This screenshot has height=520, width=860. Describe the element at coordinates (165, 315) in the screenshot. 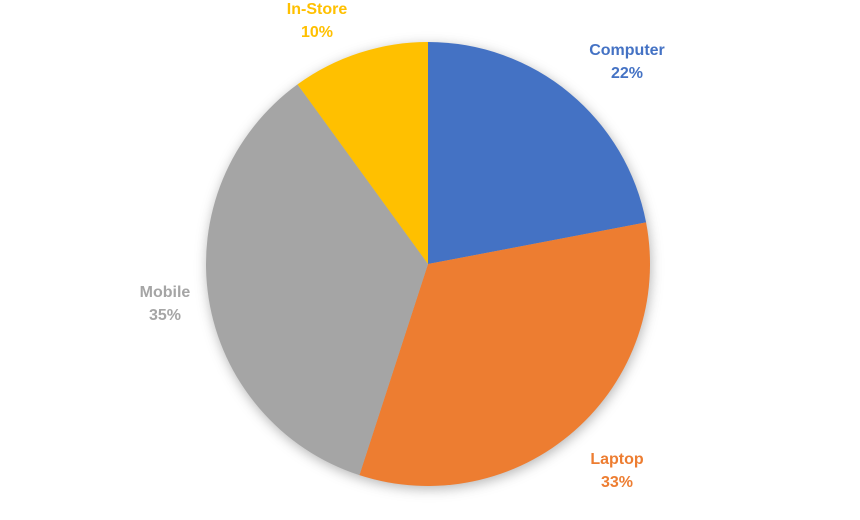

I see `slice-label-mobile-percent: 35%` at that location.